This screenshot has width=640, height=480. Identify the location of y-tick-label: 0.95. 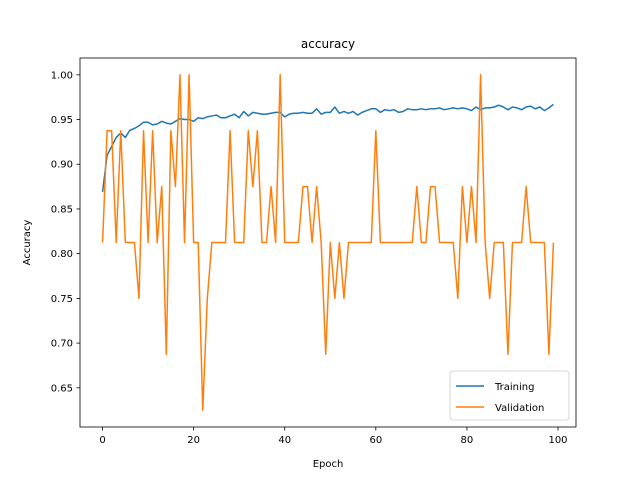
(62, 120).